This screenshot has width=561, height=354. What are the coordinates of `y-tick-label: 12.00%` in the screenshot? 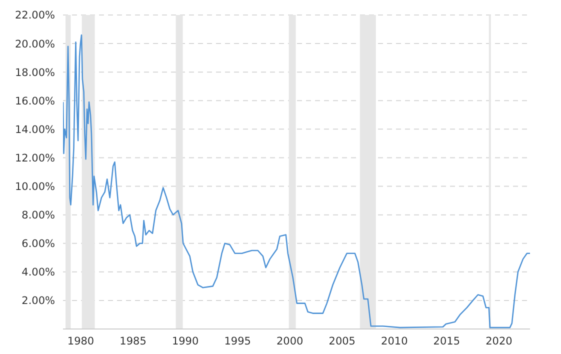 It's located at (35, 158).